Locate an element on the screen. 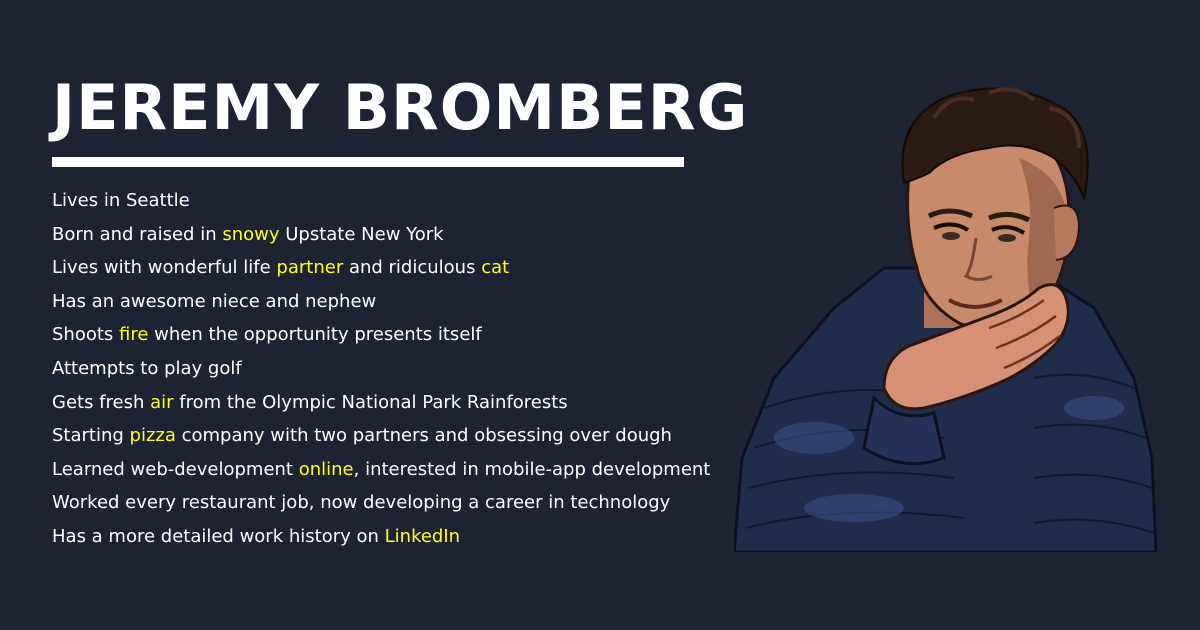 The height and width of the screenshot is (630, 1200). list-item: Attempts to play golf is located at coordinates (381, 369).